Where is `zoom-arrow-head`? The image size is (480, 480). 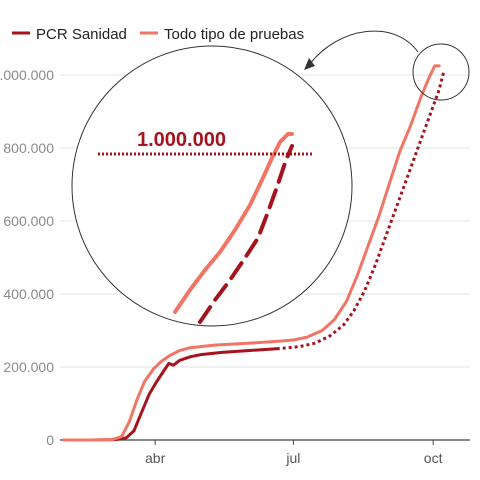
zoom-arrow-head is located at coordinates (309, 64).